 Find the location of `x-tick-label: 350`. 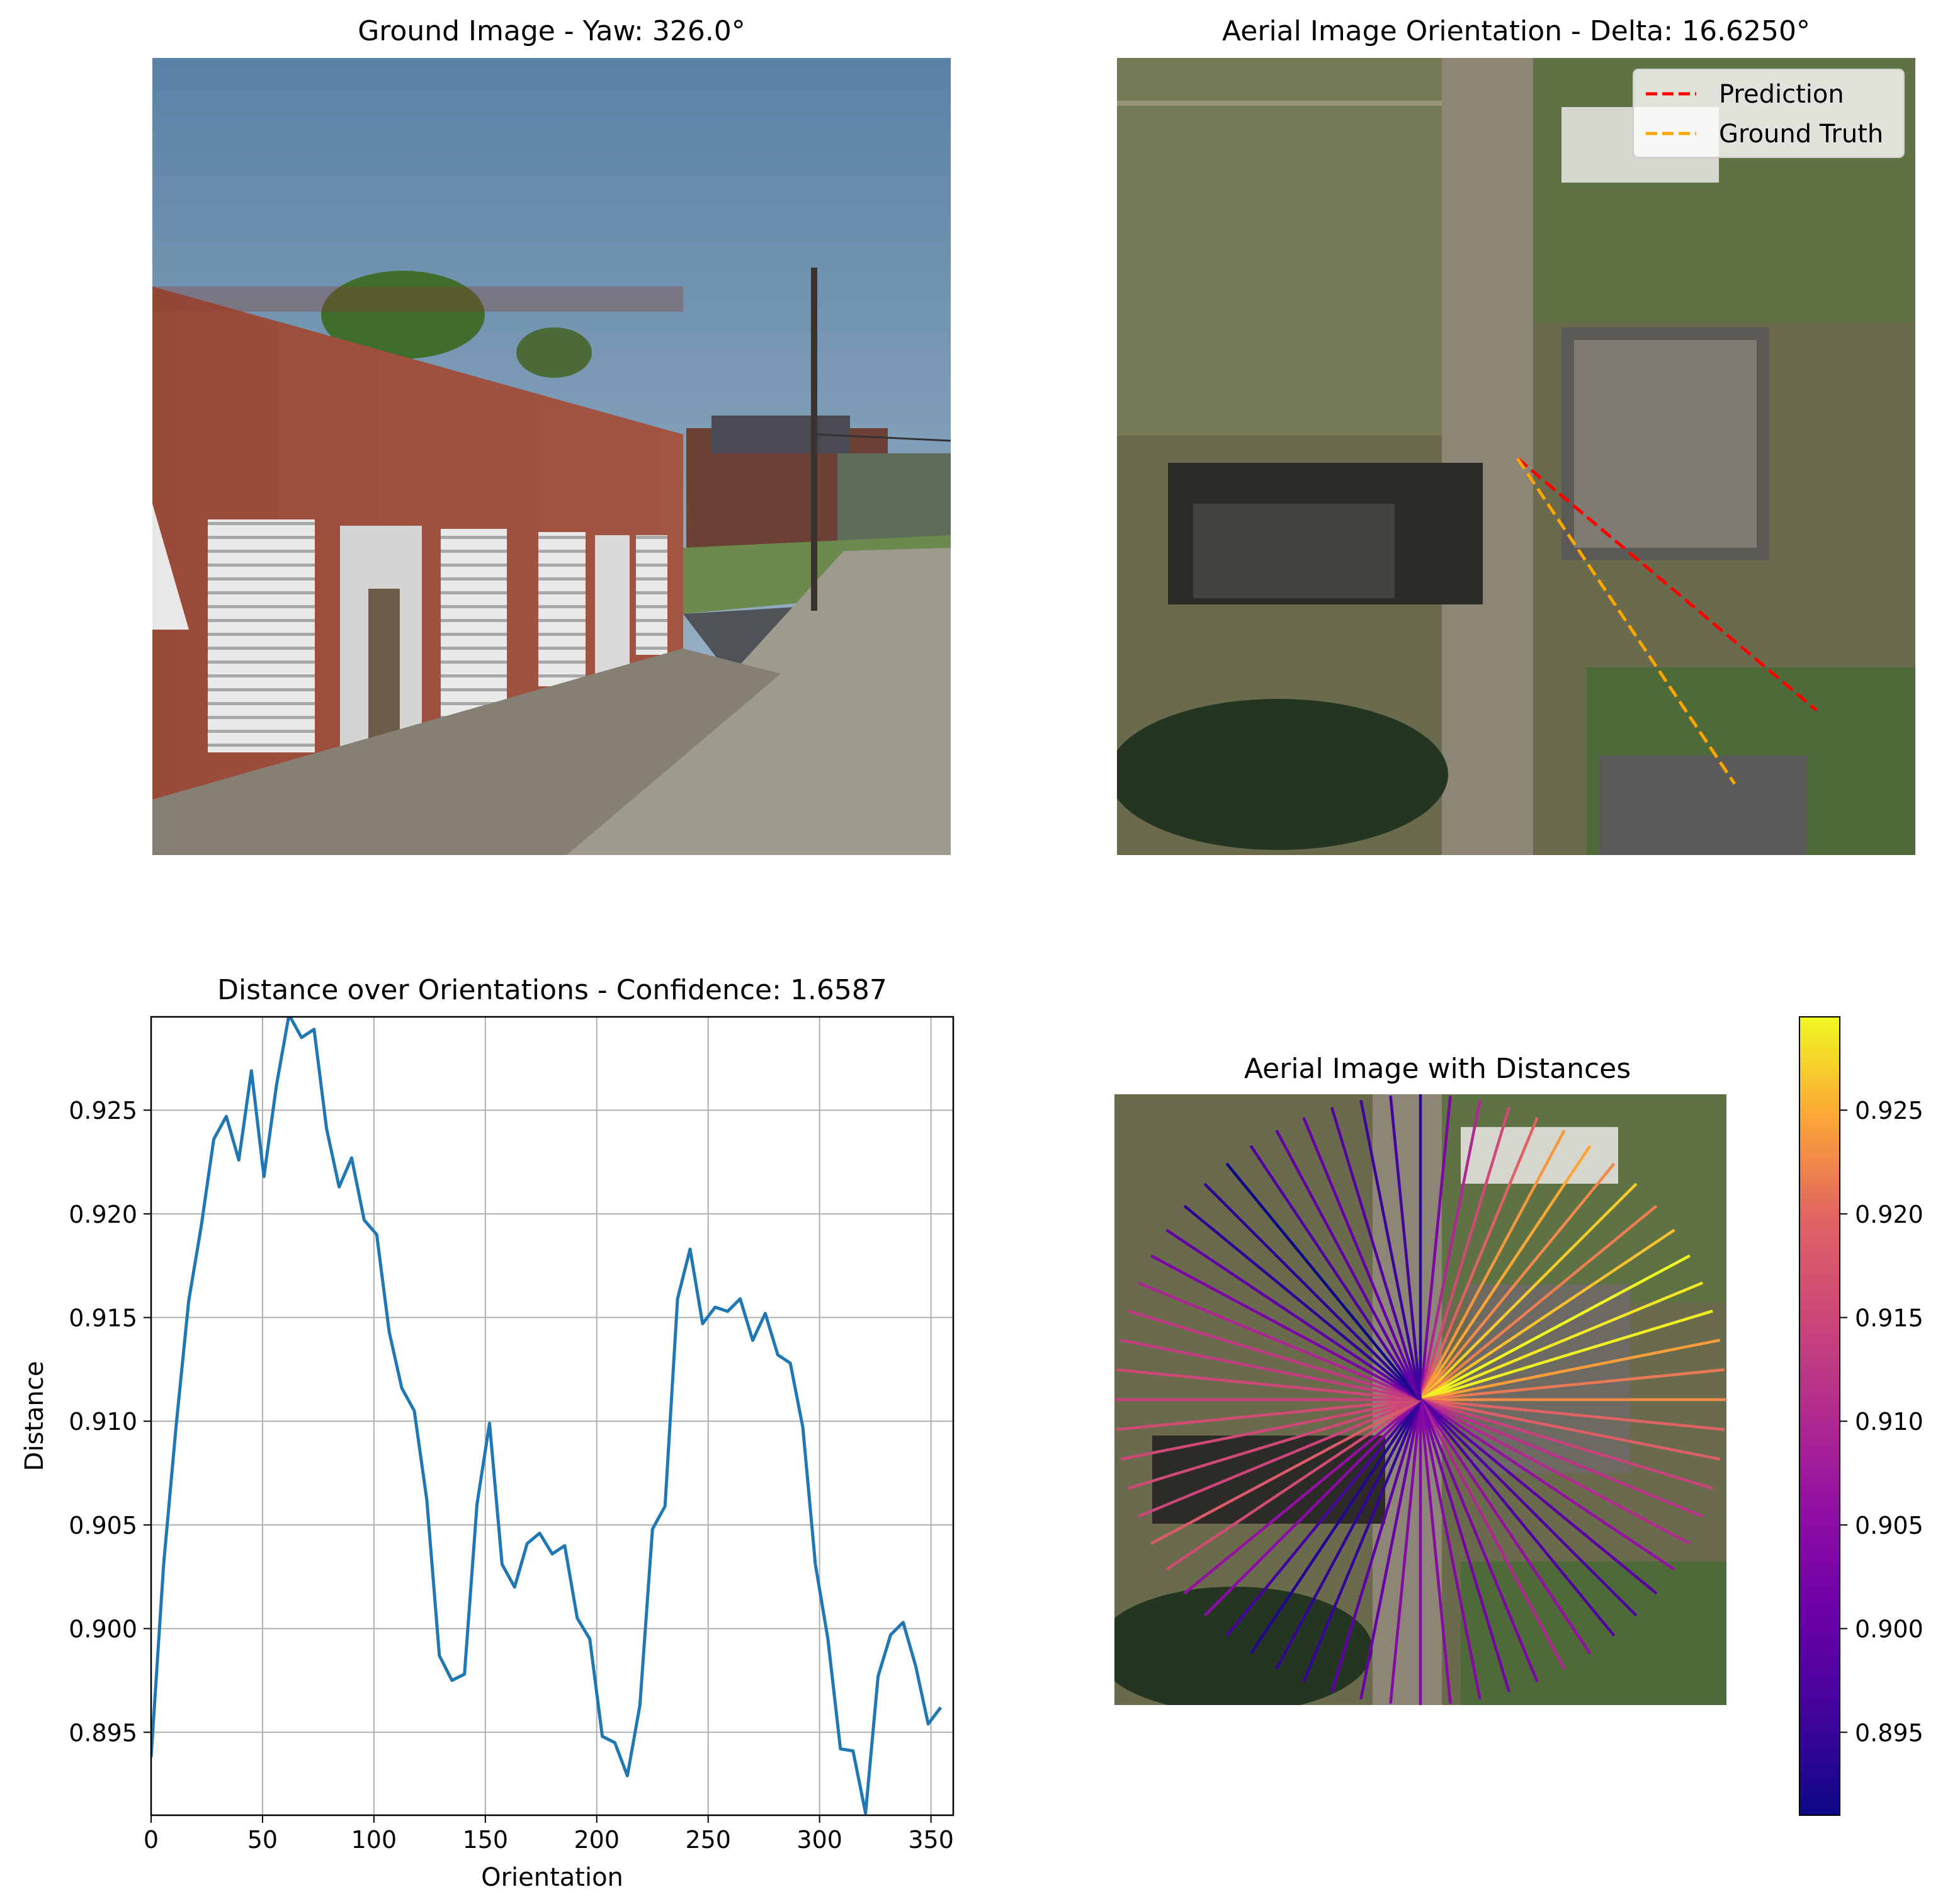

x-tick-label: 350 is located at coordinates (931, 1840).